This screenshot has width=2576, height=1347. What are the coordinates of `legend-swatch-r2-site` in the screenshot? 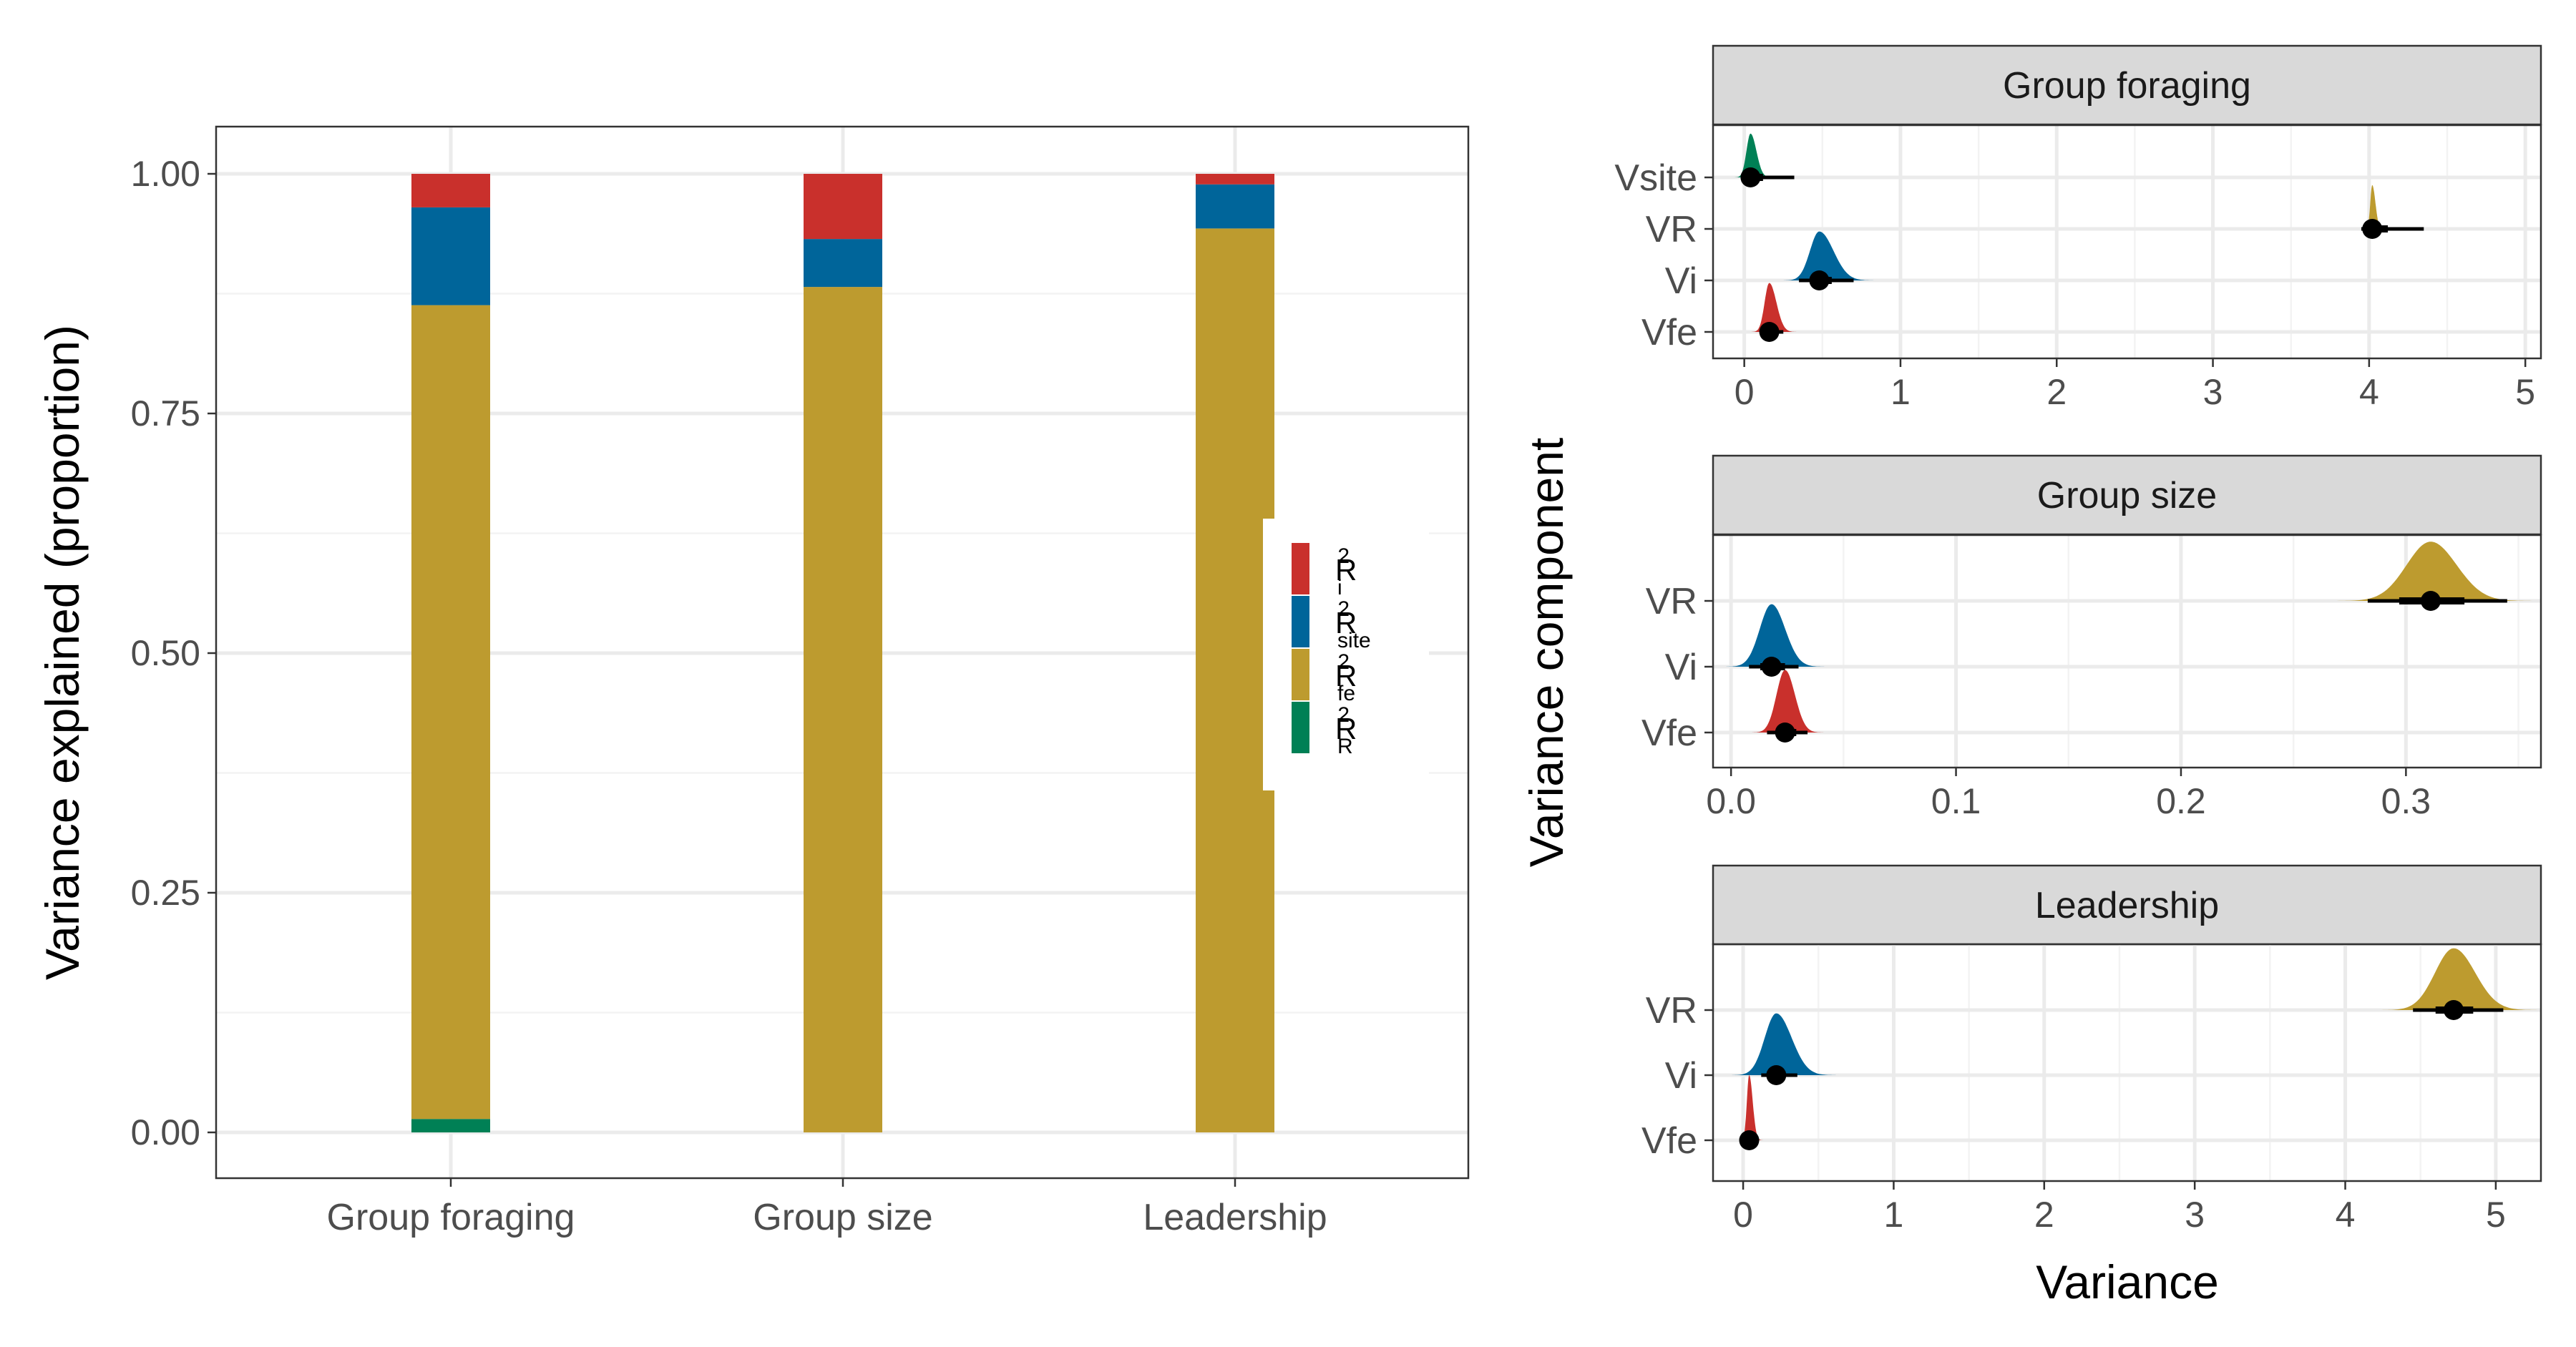 It's located at (1300, 621).